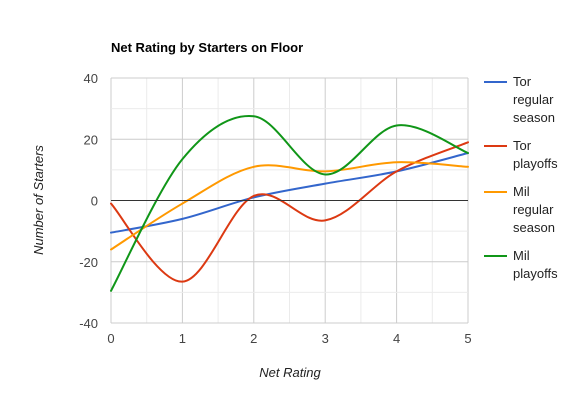 This screenshot has height=400, width=580. I want to click on y-tick-label: 20, so click(91, 139).